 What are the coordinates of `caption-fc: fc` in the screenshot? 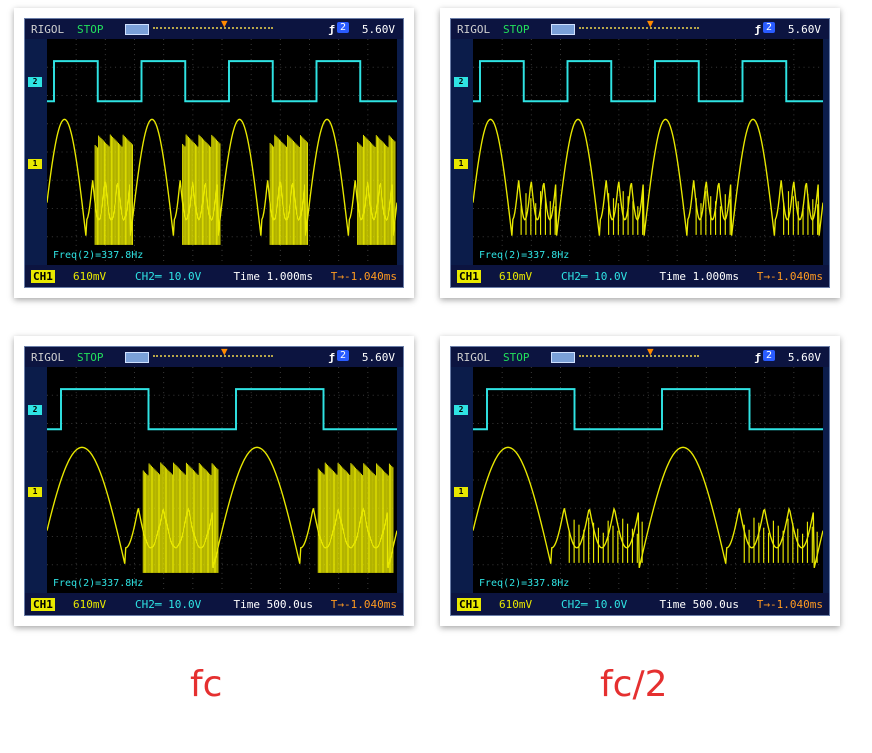 It's located at (206, 684).